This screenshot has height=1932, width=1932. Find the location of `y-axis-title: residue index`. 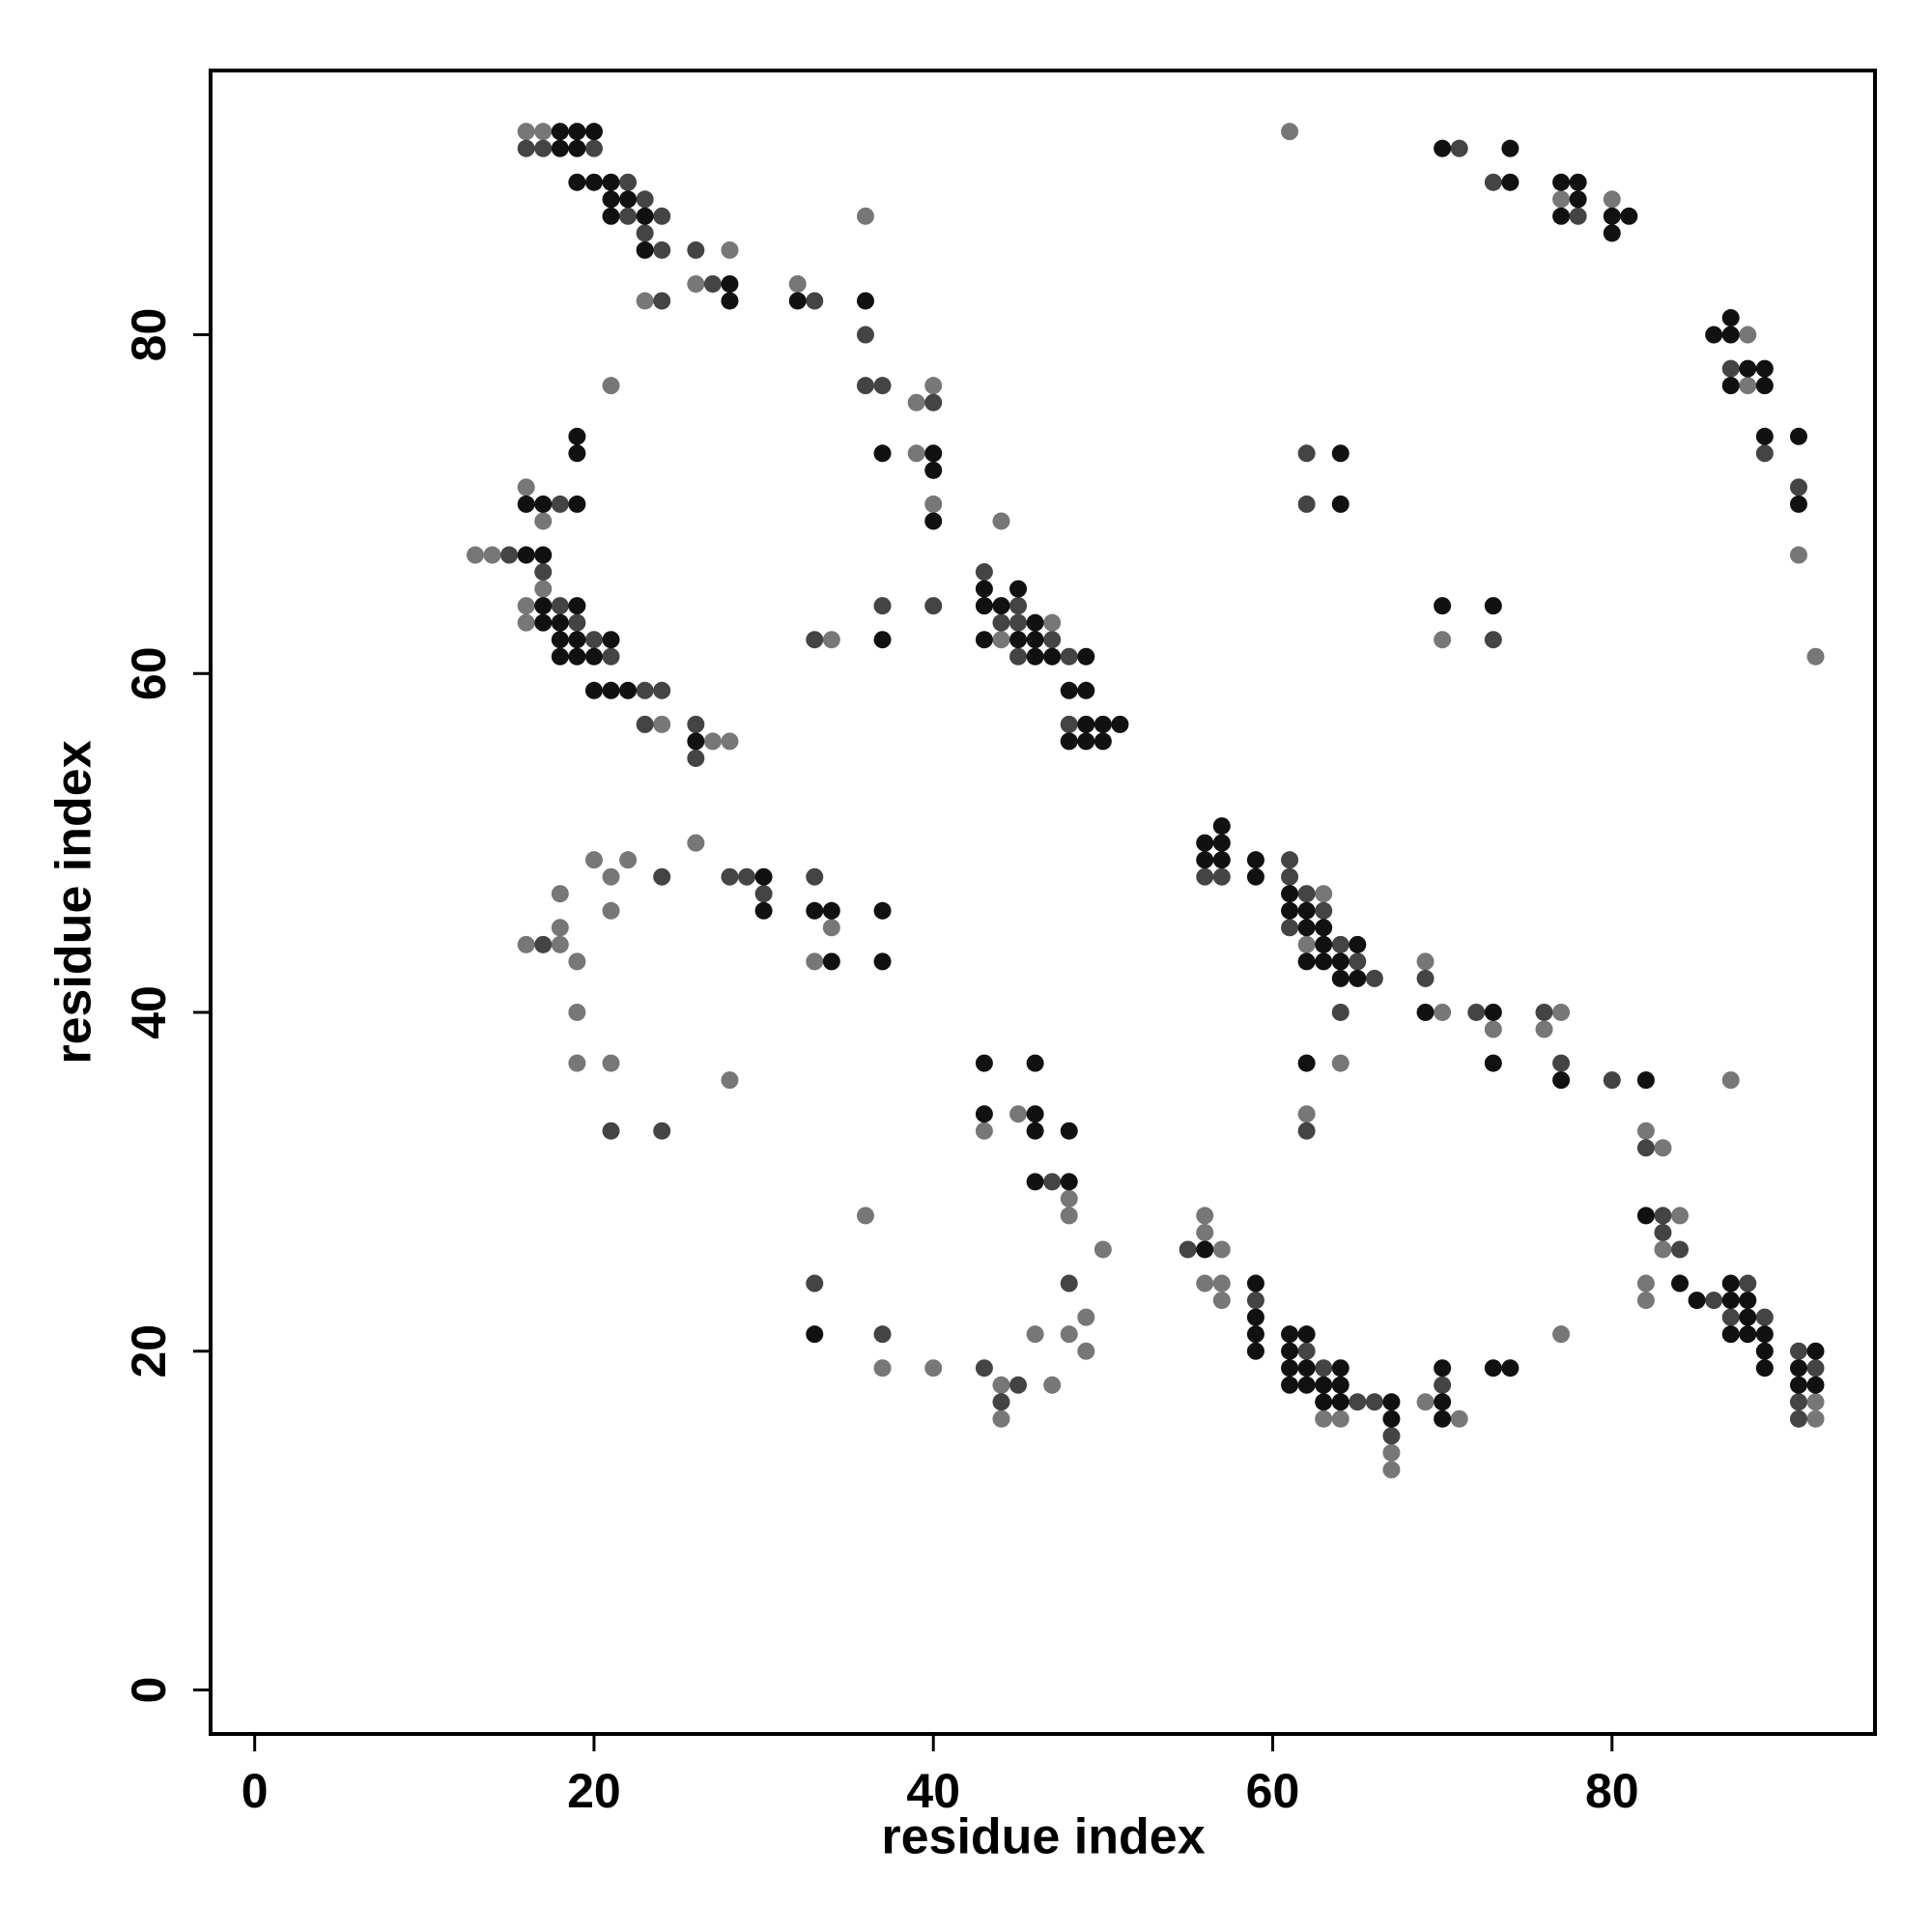

y-axis-title: residue index is located at coordinates (74, 902).